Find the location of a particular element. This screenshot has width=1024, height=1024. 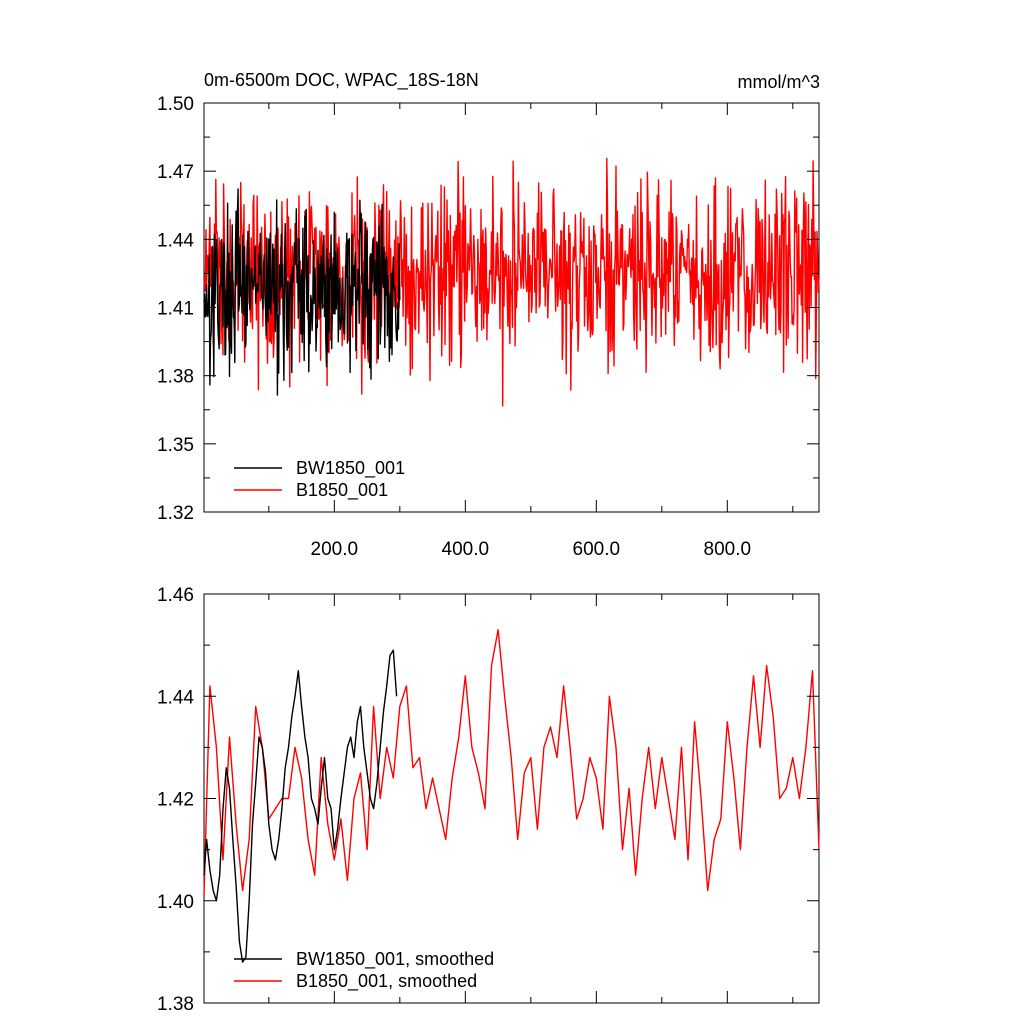

top-x-tick-label: 600.0 is located at coordinates (597, 549).